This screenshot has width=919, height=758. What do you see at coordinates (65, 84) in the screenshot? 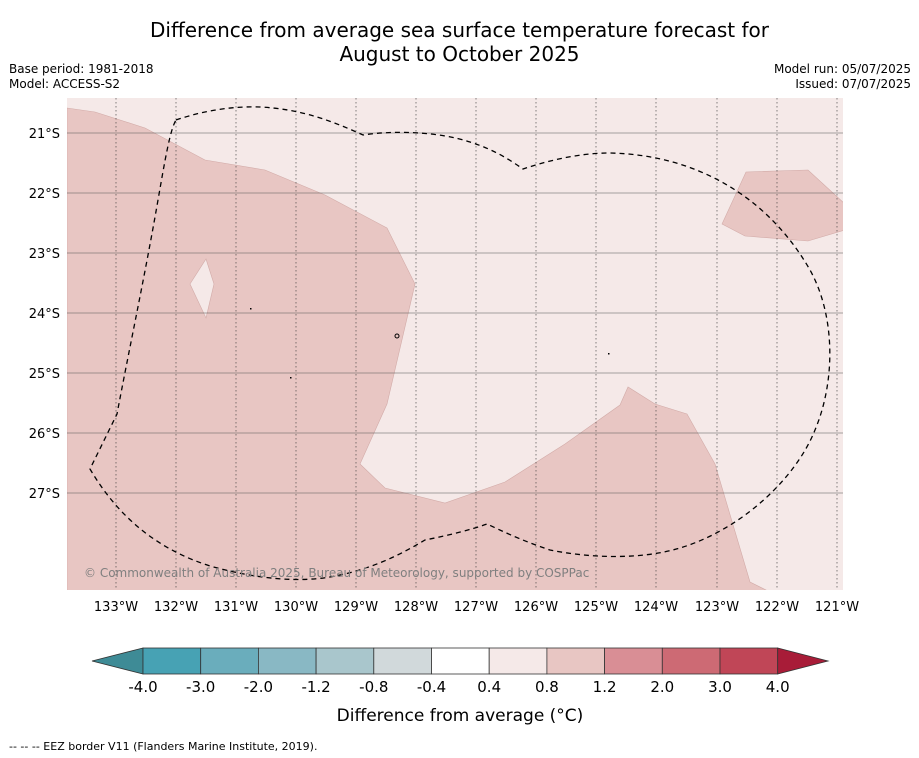
I see `model-text: Model: ACCESS-S2` at bounding box center [65, 84].